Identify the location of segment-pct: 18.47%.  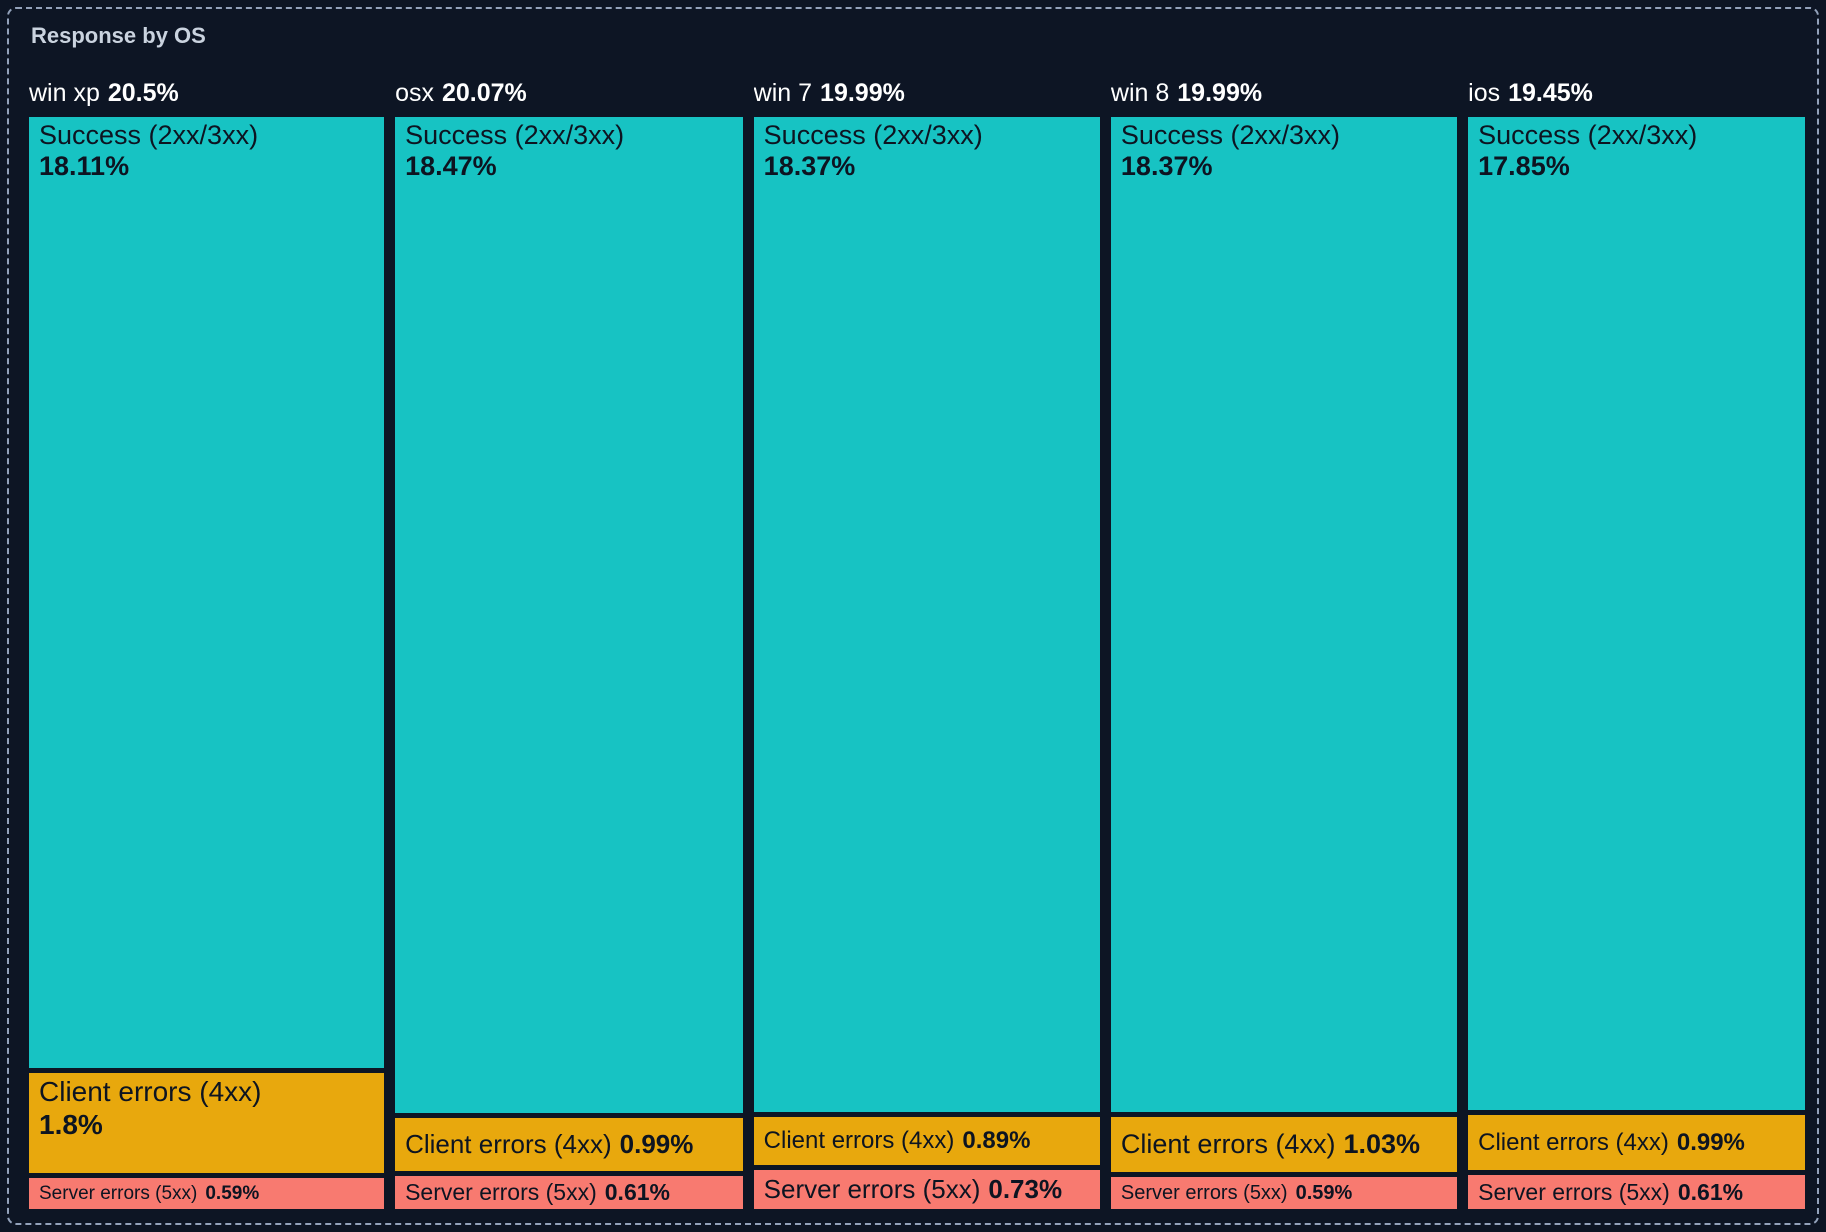
(451, 166).